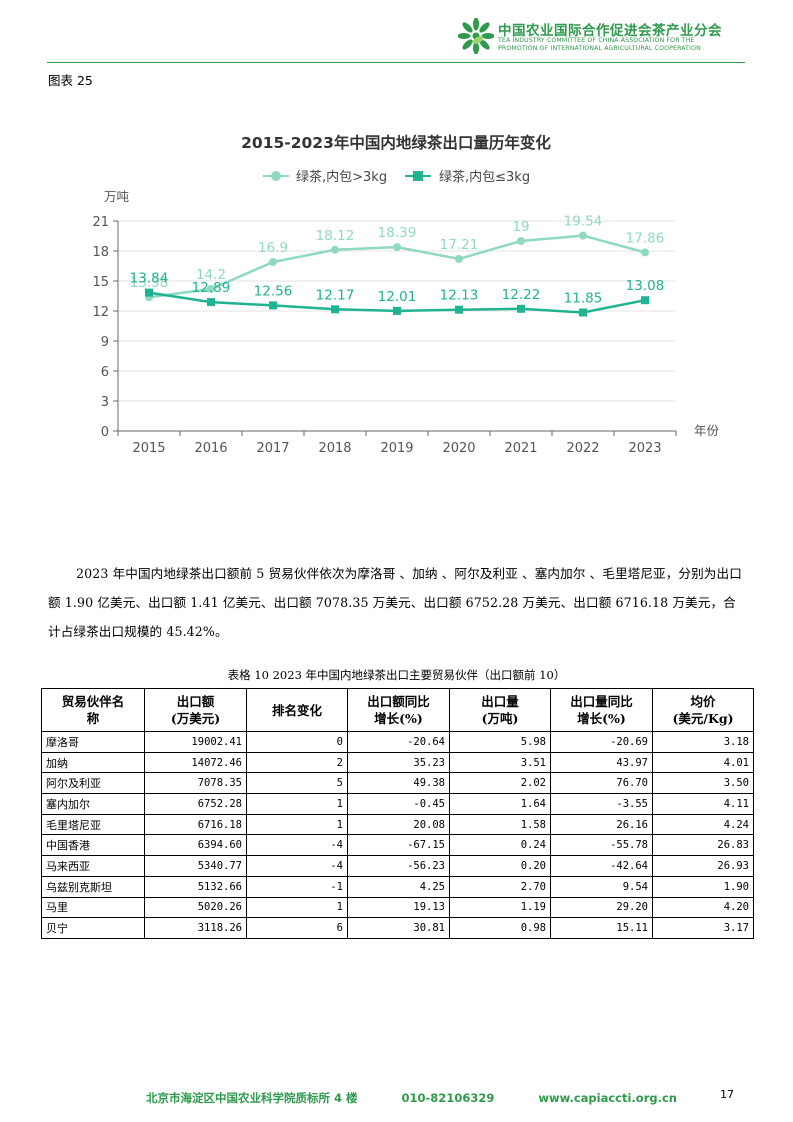 The height and width of the screenshot is (1122, 793). I want to click on partner-name-cell: 摩洛哥, so click(93, 742).